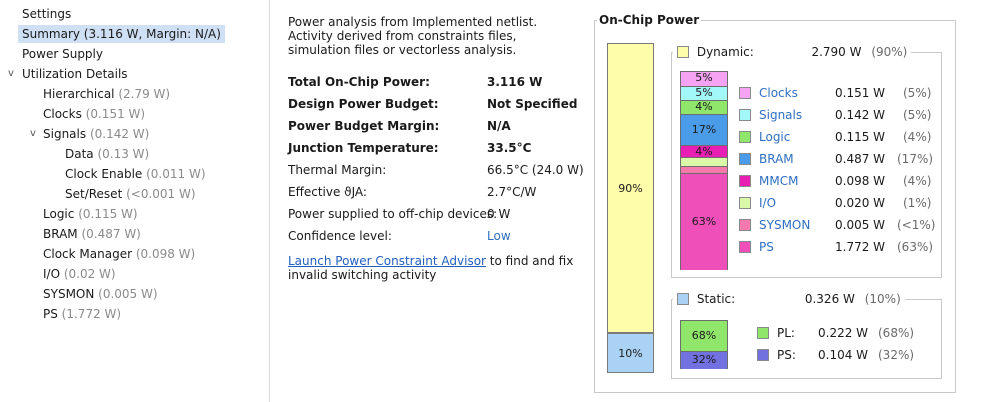  I want to click on tree-item-power-supply: Power Supply, so click(62, 54).